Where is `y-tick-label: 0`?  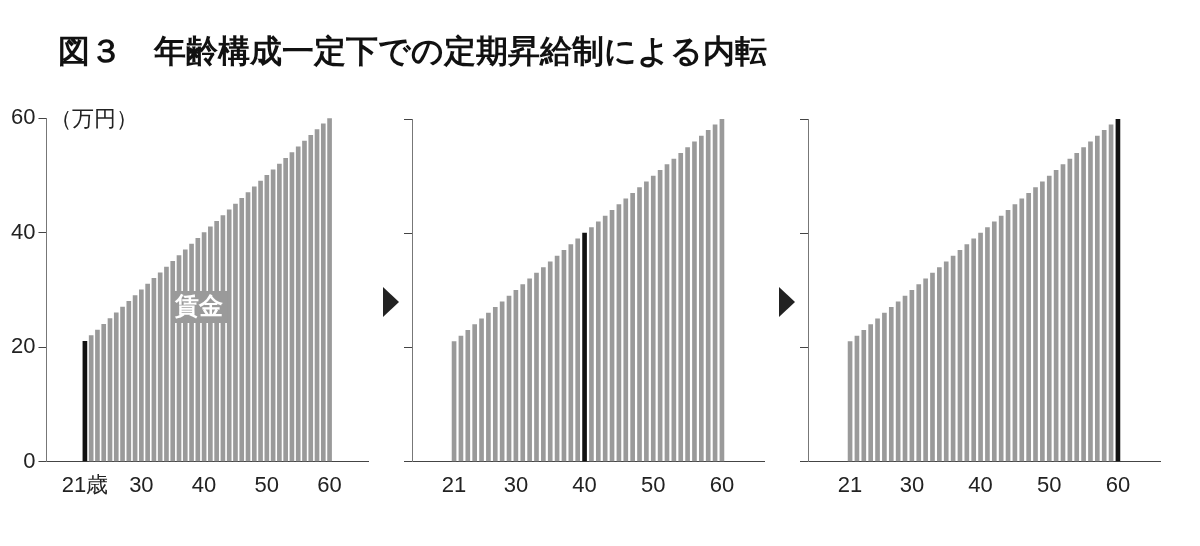 y-tick-label: 0 is located at coordinates (29, 460).